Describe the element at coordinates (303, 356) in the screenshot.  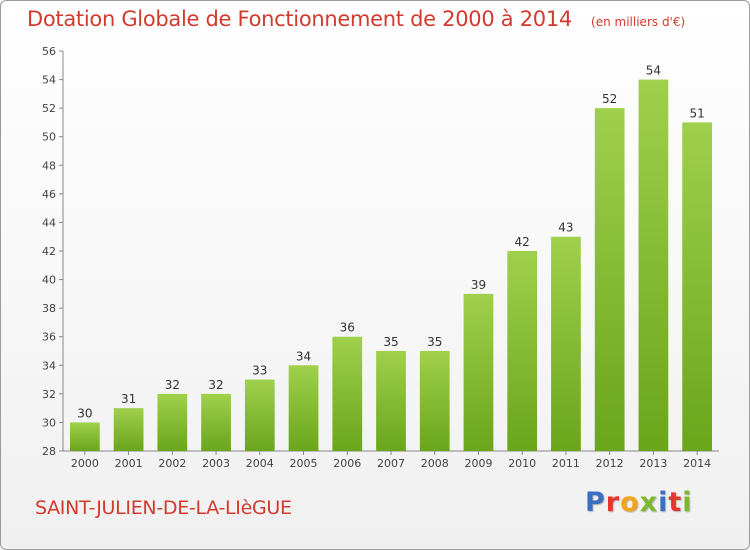
I see `value-label-2005: 34` at that location.